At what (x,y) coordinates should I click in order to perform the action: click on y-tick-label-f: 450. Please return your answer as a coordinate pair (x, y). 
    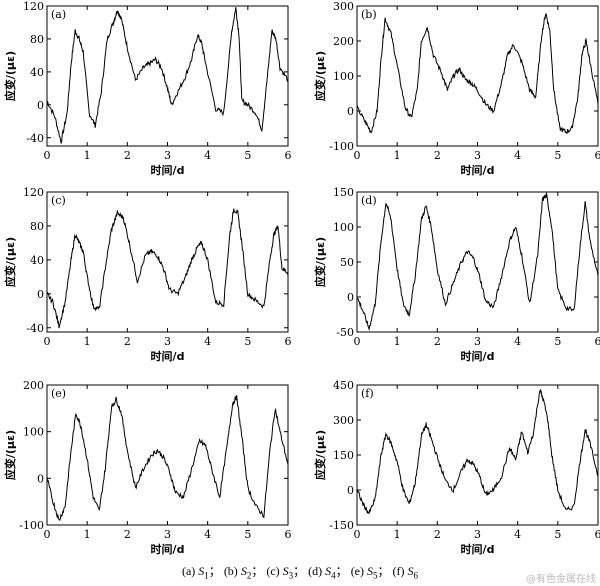
    Looking at the image, I should click on (343, 385).